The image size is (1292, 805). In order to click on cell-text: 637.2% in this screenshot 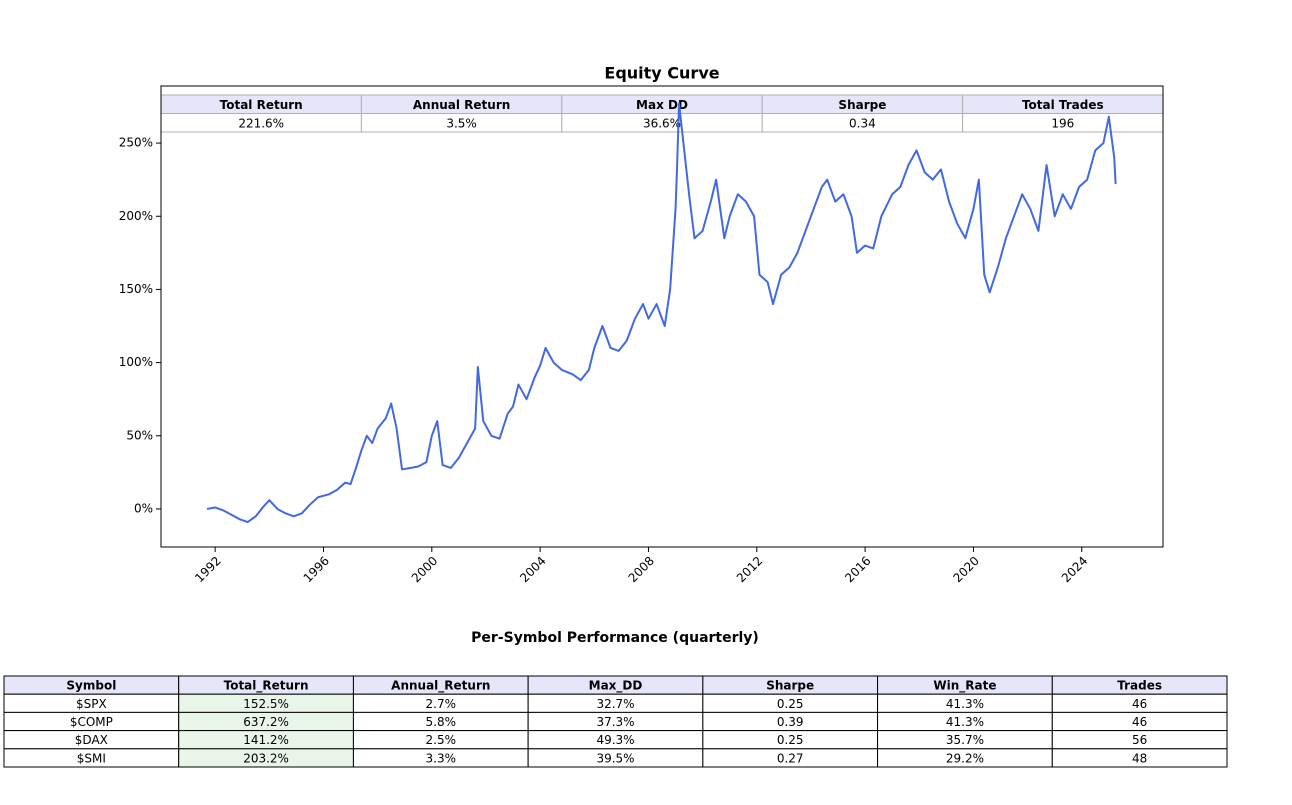, I will do `click(266, 722)`.